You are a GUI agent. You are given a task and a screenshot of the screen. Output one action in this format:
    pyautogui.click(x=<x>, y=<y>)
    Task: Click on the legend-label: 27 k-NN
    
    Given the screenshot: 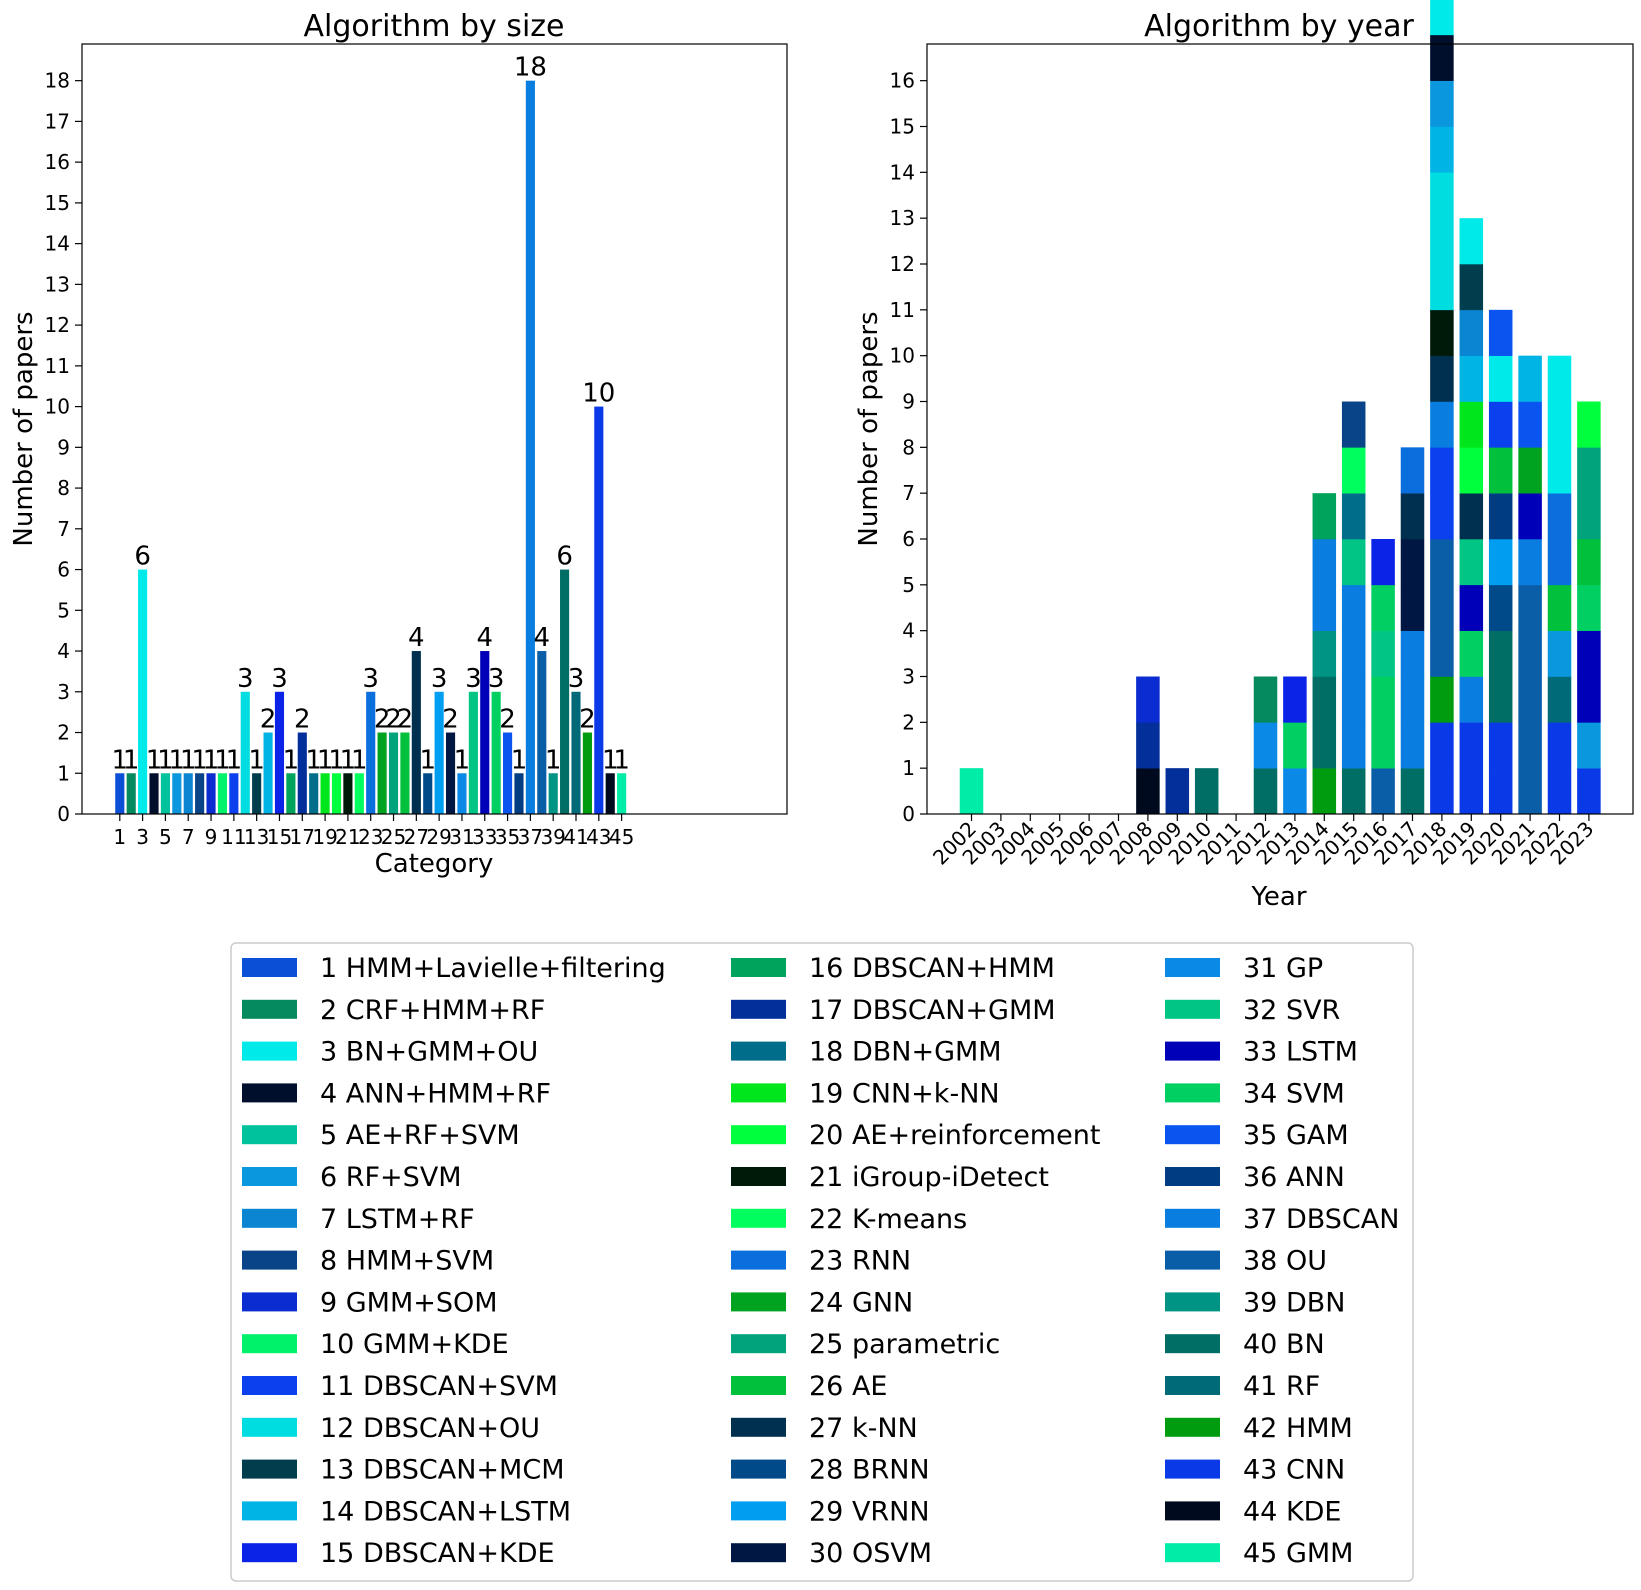 What is the action you would take?
    pyautogui.click(x=863, y=1428)
    